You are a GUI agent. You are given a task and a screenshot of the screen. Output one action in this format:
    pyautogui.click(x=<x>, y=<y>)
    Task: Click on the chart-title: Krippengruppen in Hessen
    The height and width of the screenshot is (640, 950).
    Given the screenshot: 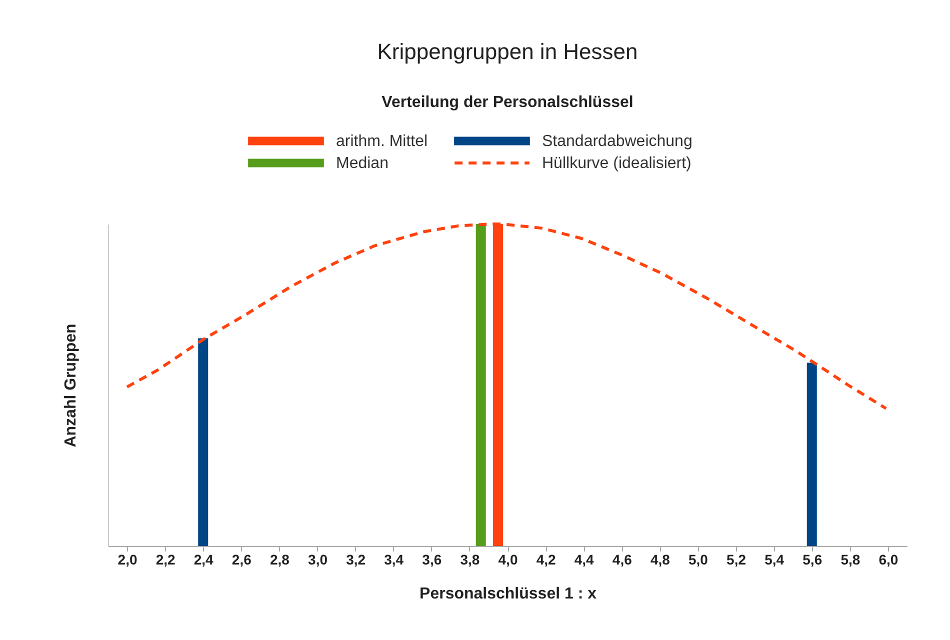 What is the action you would take?
    pyautogui.click(x=507, y=51)
    